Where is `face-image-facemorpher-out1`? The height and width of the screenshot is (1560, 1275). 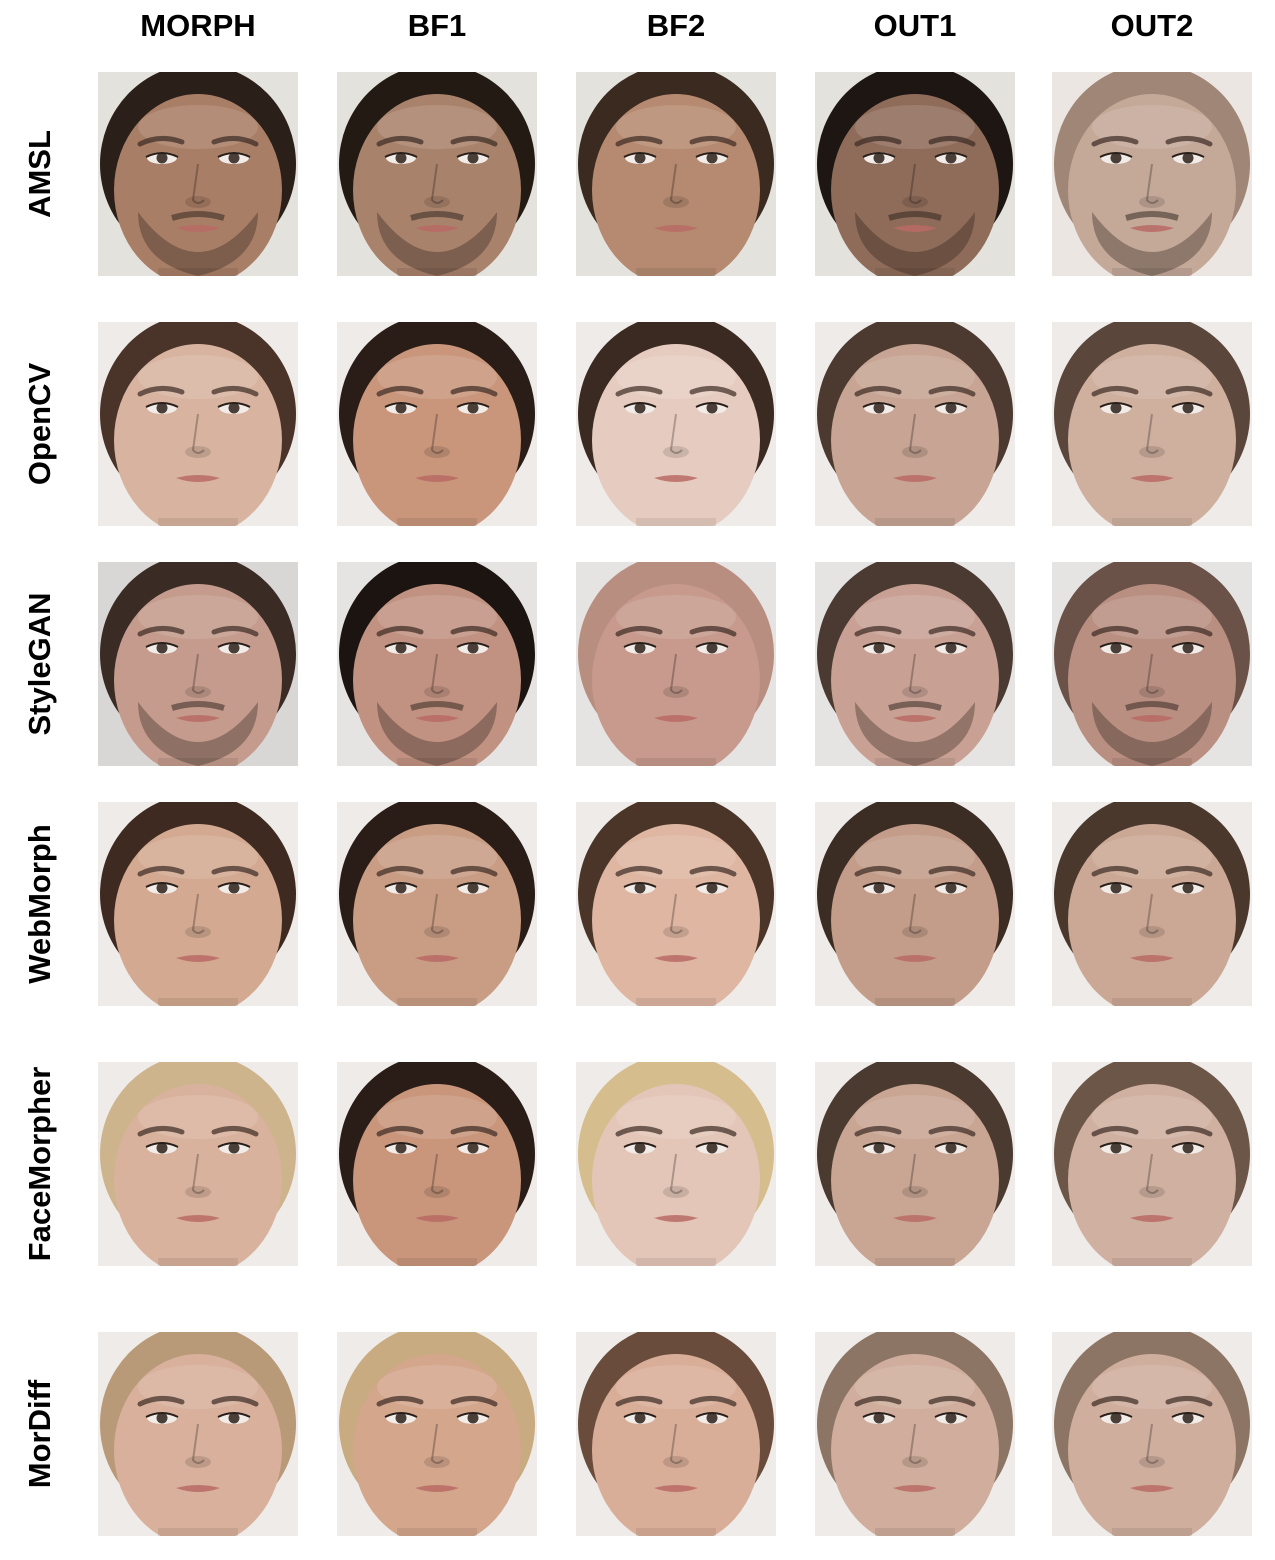
face-image-facemorpher-out1 is located at coordinates (915, 1164).